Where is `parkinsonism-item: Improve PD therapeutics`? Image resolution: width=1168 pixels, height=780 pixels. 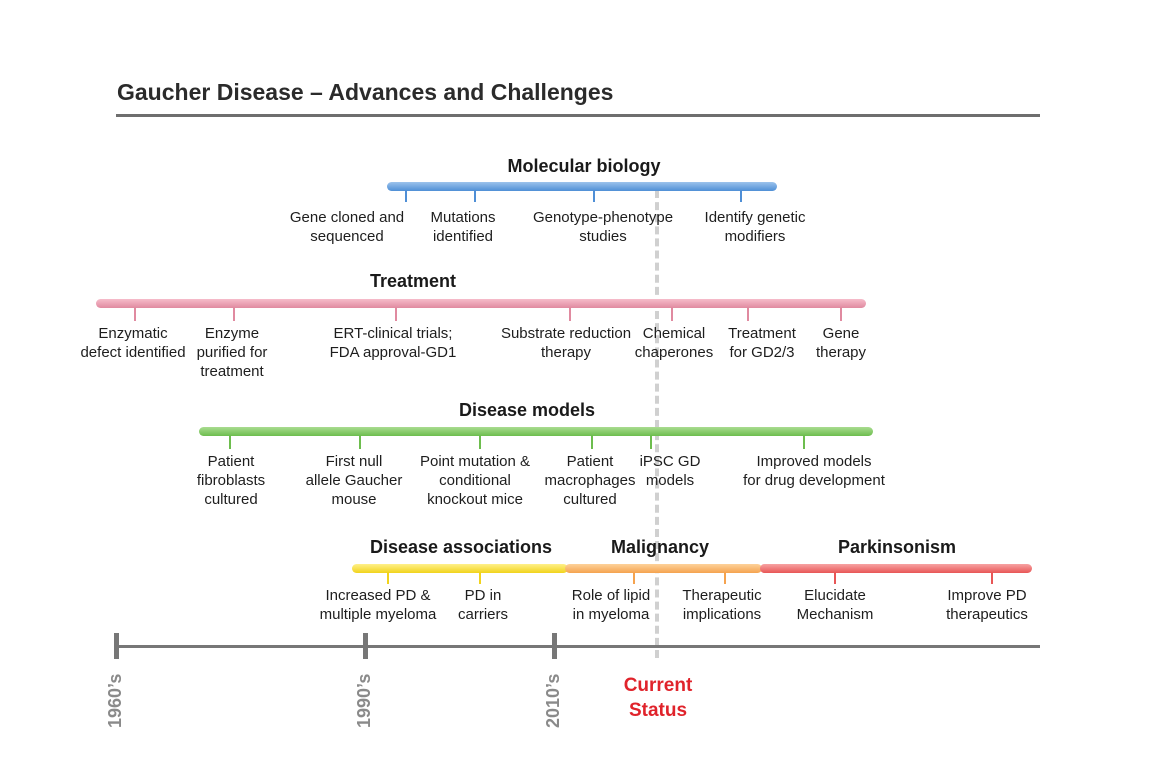 parkinsonism-item: Improve PD therapeutics is located at coordinates (987, 605).